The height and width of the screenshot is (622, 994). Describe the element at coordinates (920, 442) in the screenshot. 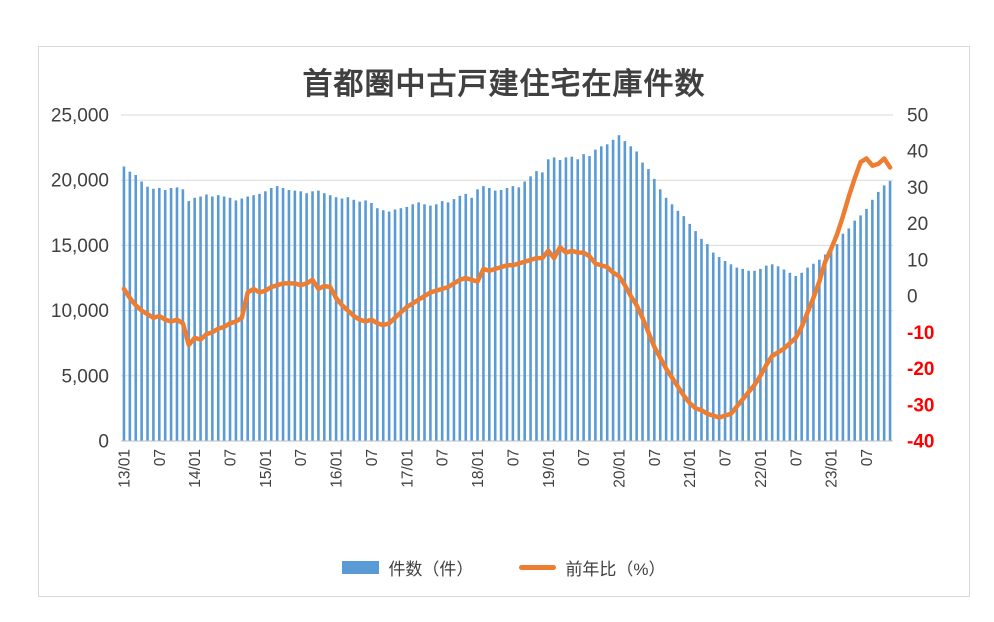

I see `right-axis-tick-label: -40` at that location.